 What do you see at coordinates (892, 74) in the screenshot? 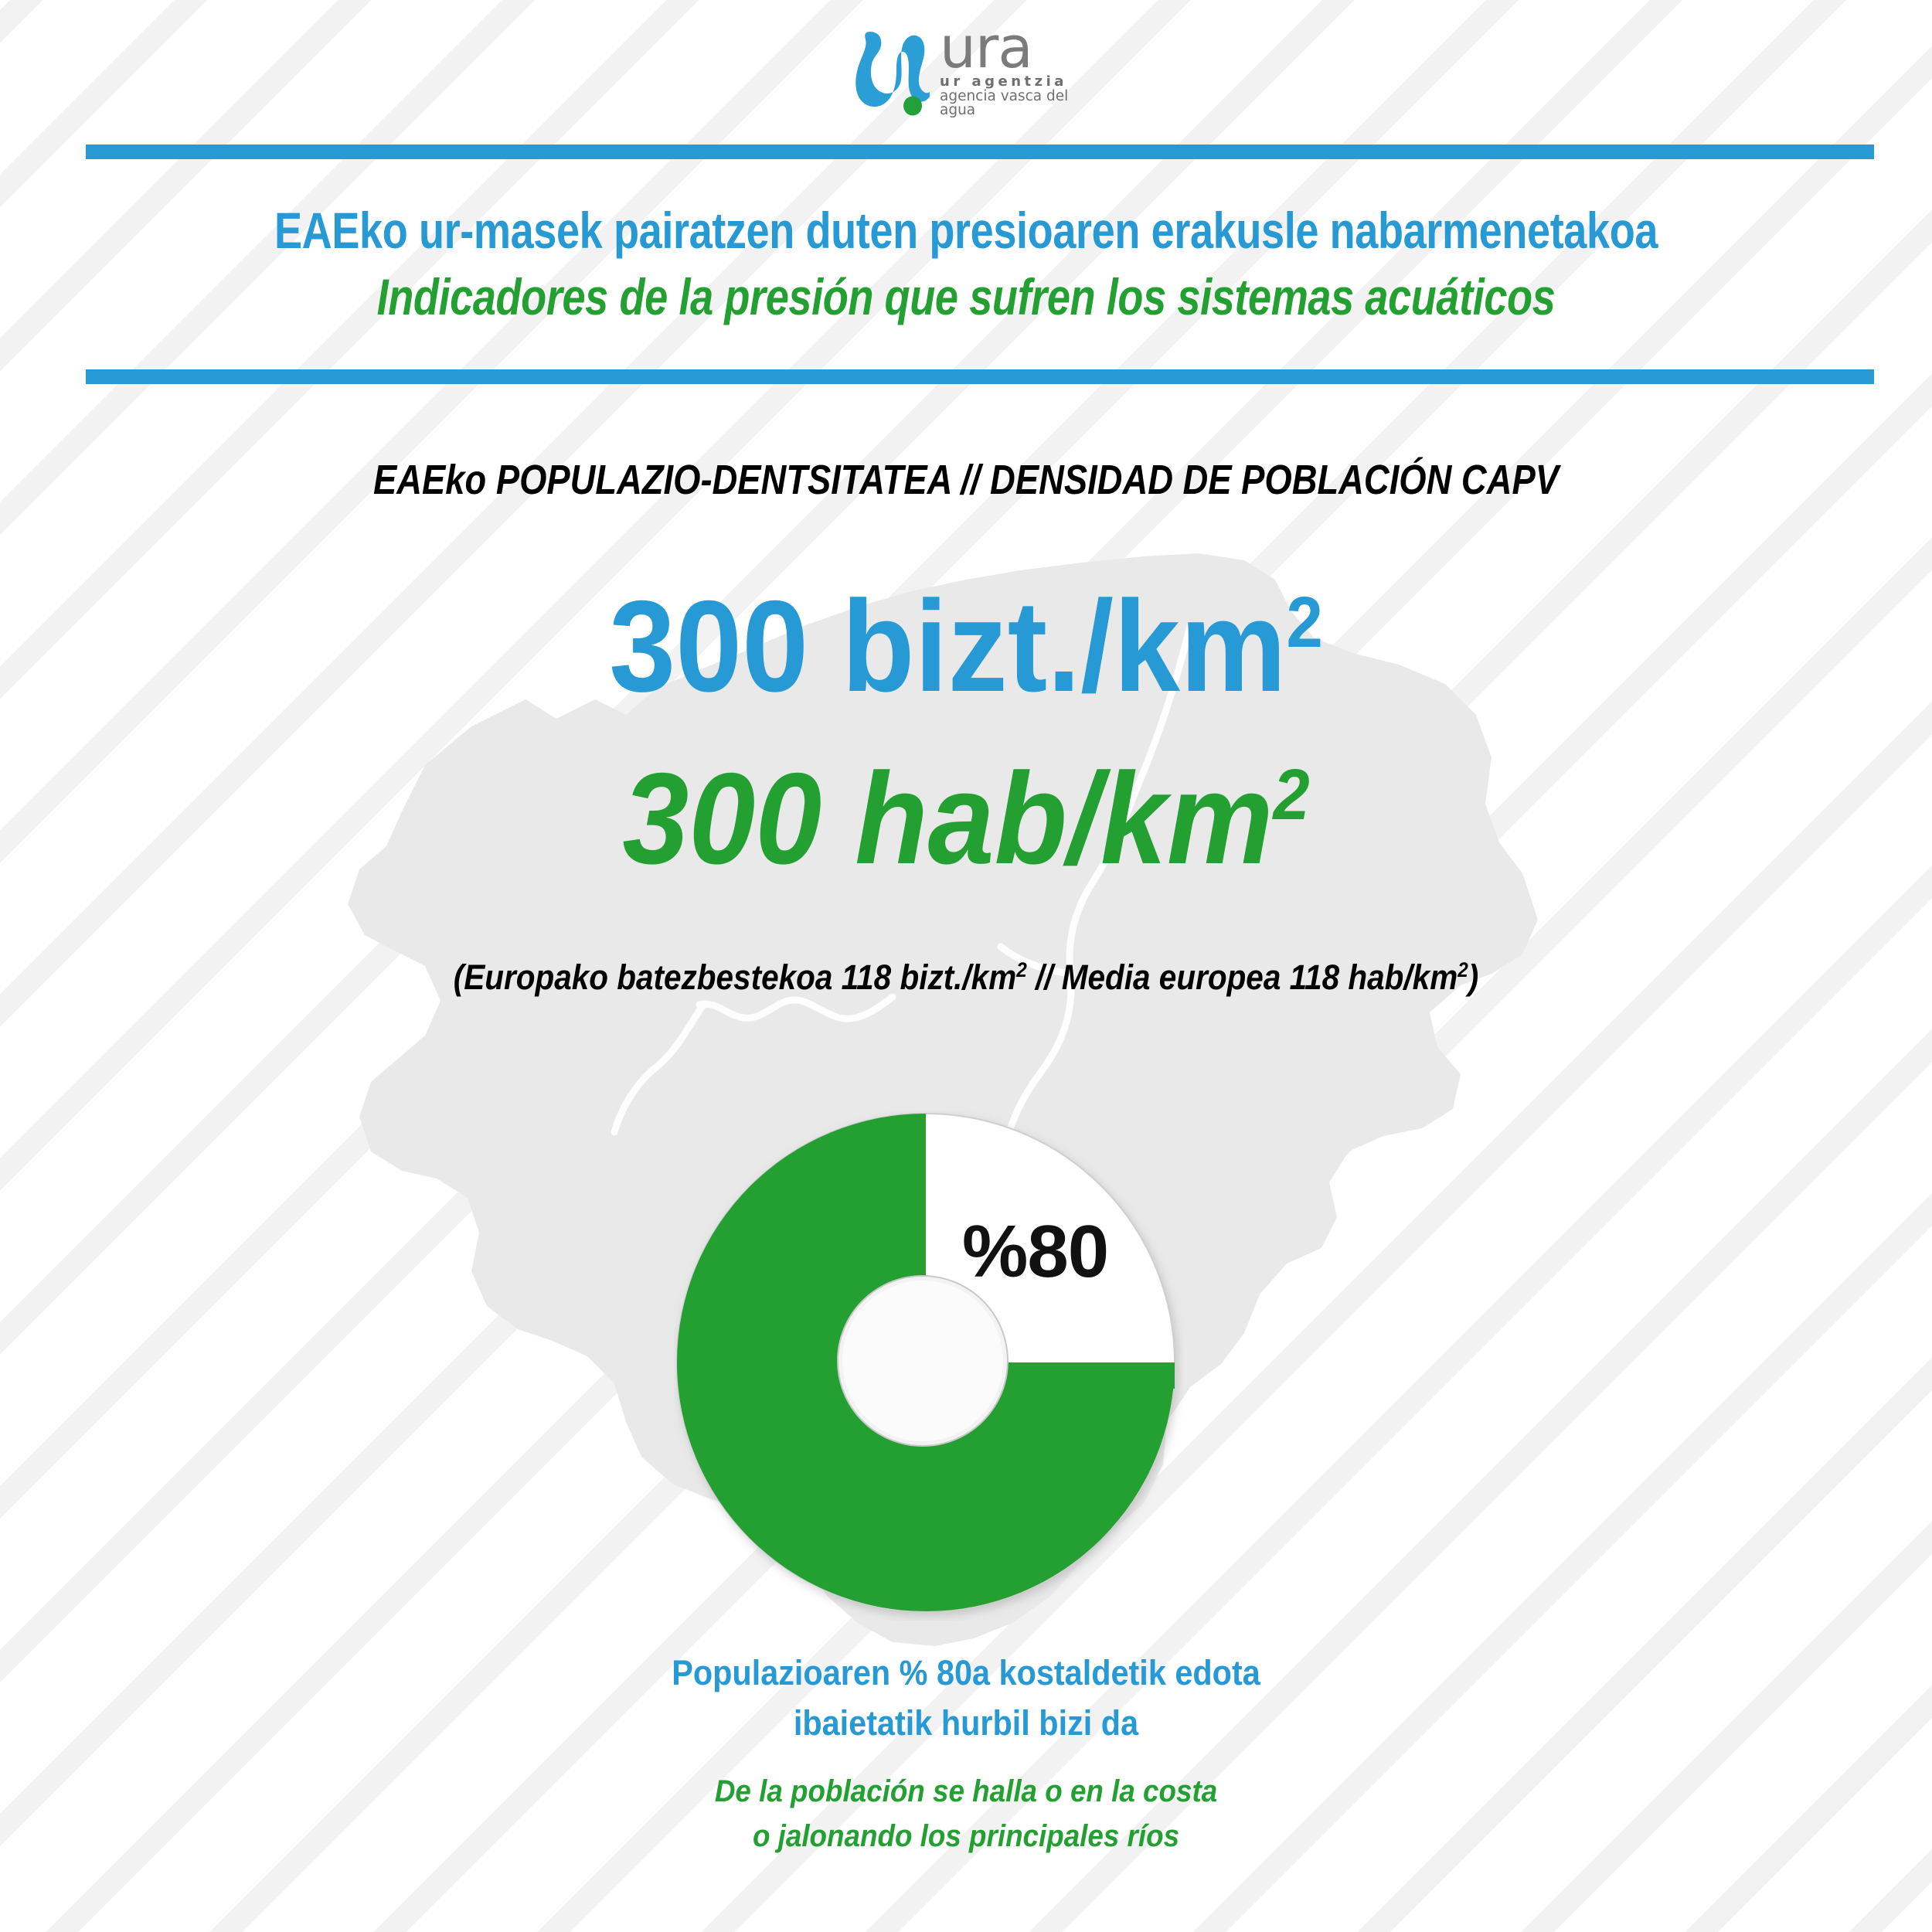
I see `ura-wave-logo-icon` at bounding box center [892, 74].